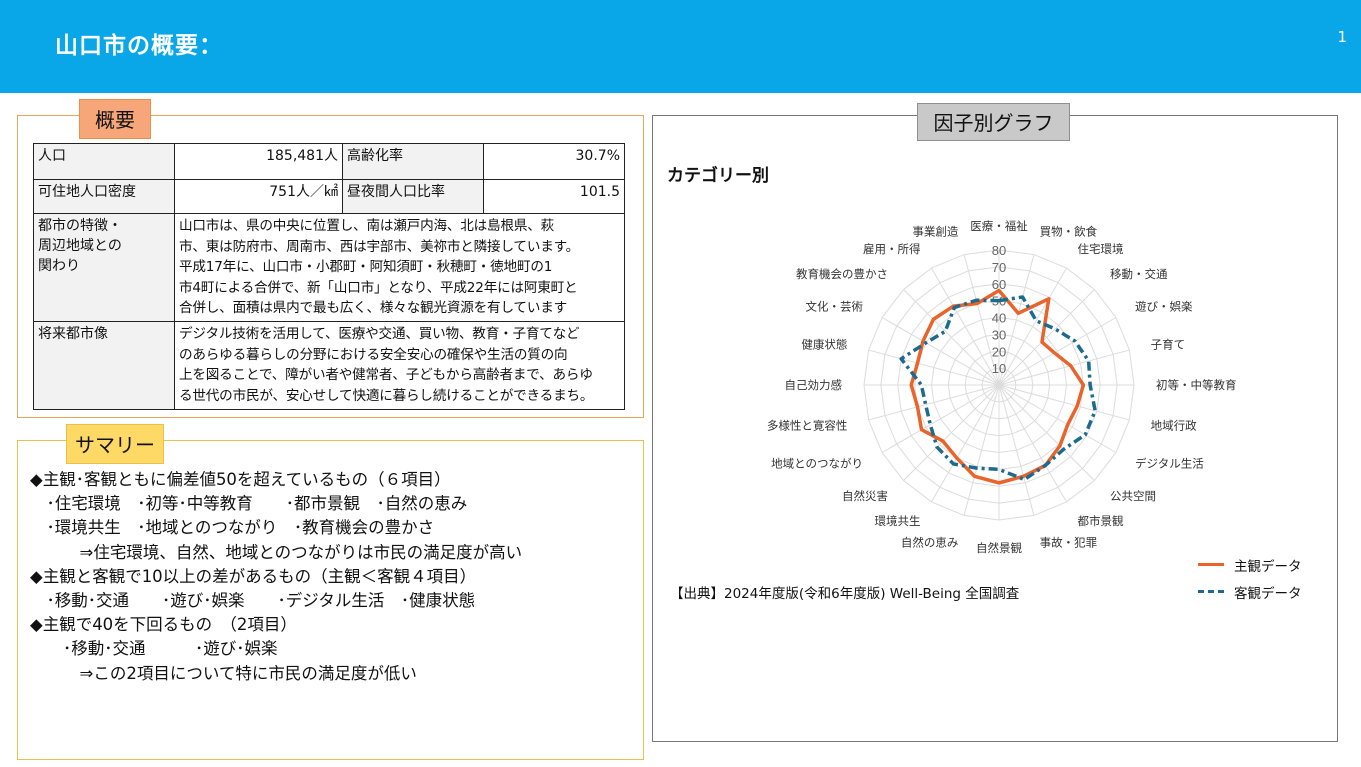 The image size is (1361, 767). I want to click on summary-line: ◆主観で40を下回るもの （2項目）, so click(163, 625).